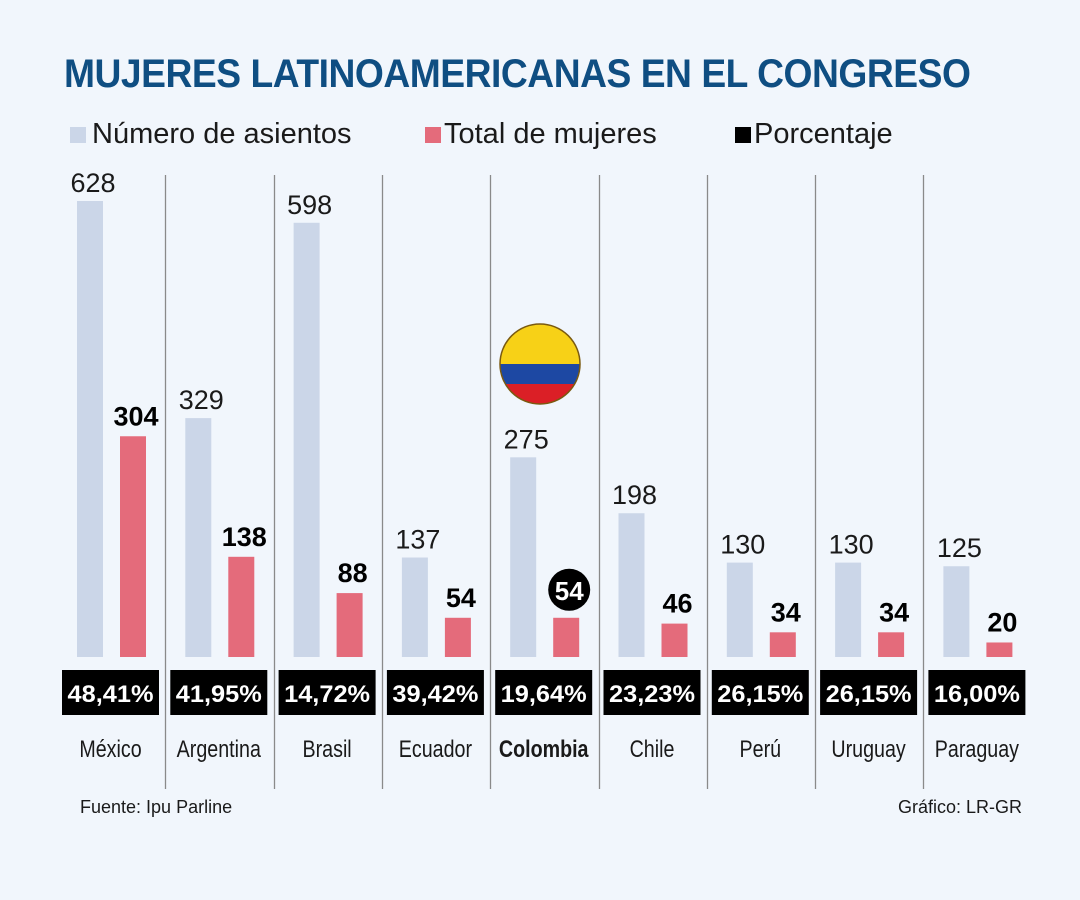  I want to click on highlight-badge, so click(569, 589).